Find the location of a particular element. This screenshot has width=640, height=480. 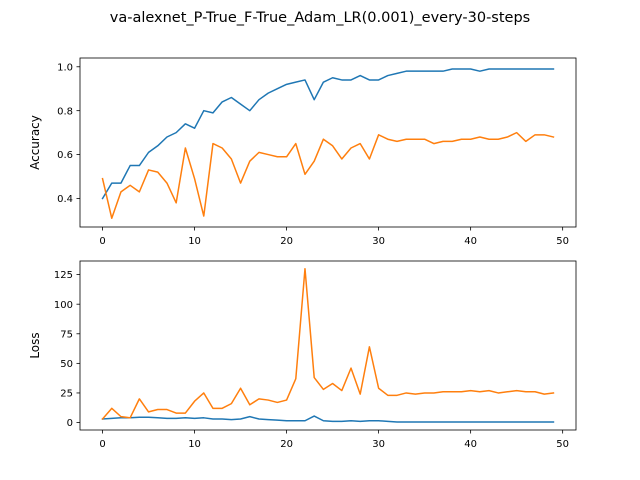

loss-ytick-label: 0 is located at coordinates (70, 423).